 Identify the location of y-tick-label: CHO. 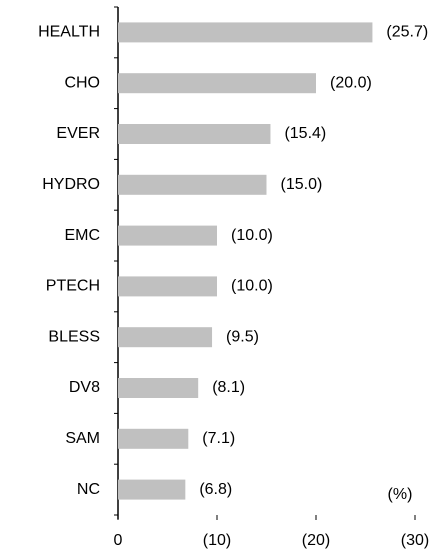
(82, 82).